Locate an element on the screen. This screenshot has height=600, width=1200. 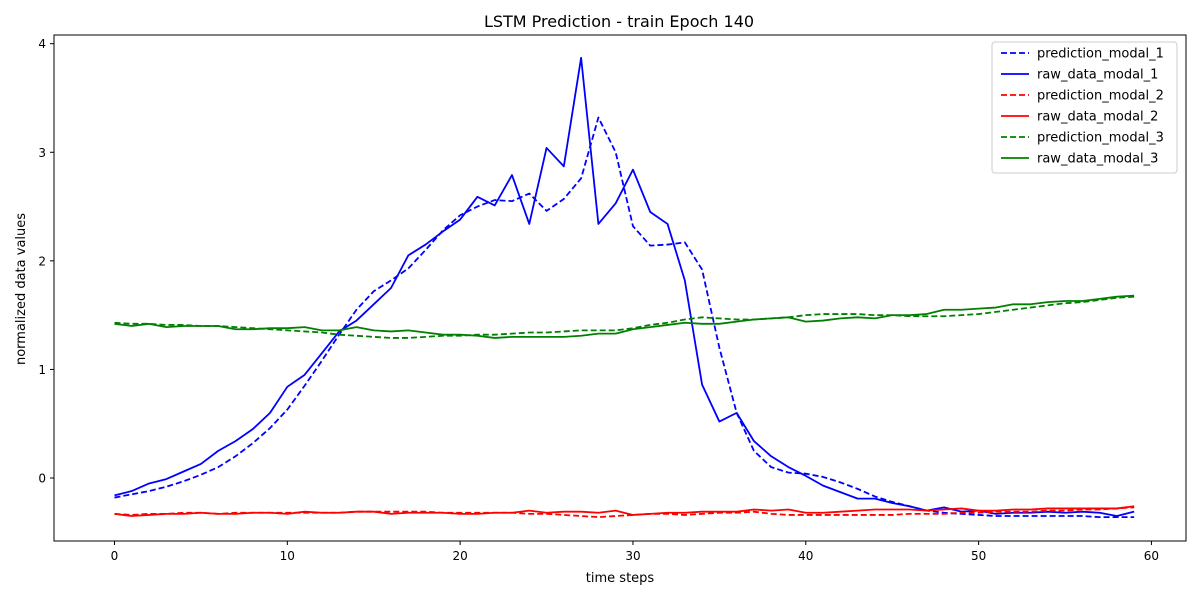
x-axis-ticks: 0 10 20 30 40 50 60 is located at coordinates (635, 552).